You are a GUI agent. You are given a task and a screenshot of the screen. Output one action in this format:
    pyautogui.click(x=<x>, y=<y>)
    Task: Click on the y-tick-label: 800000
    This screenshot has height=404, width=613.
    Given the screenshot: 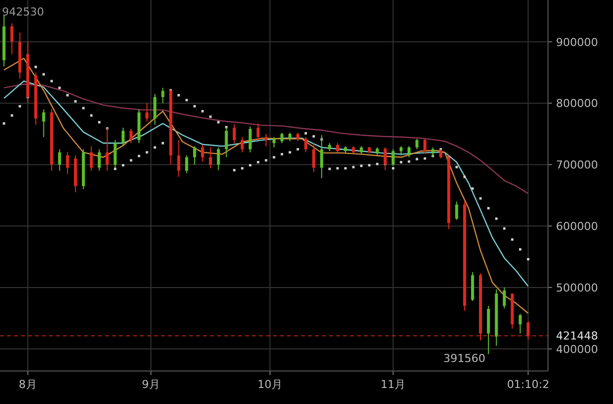 What is the action you would take?
    pyautogui.click(x=577, y=103)
    